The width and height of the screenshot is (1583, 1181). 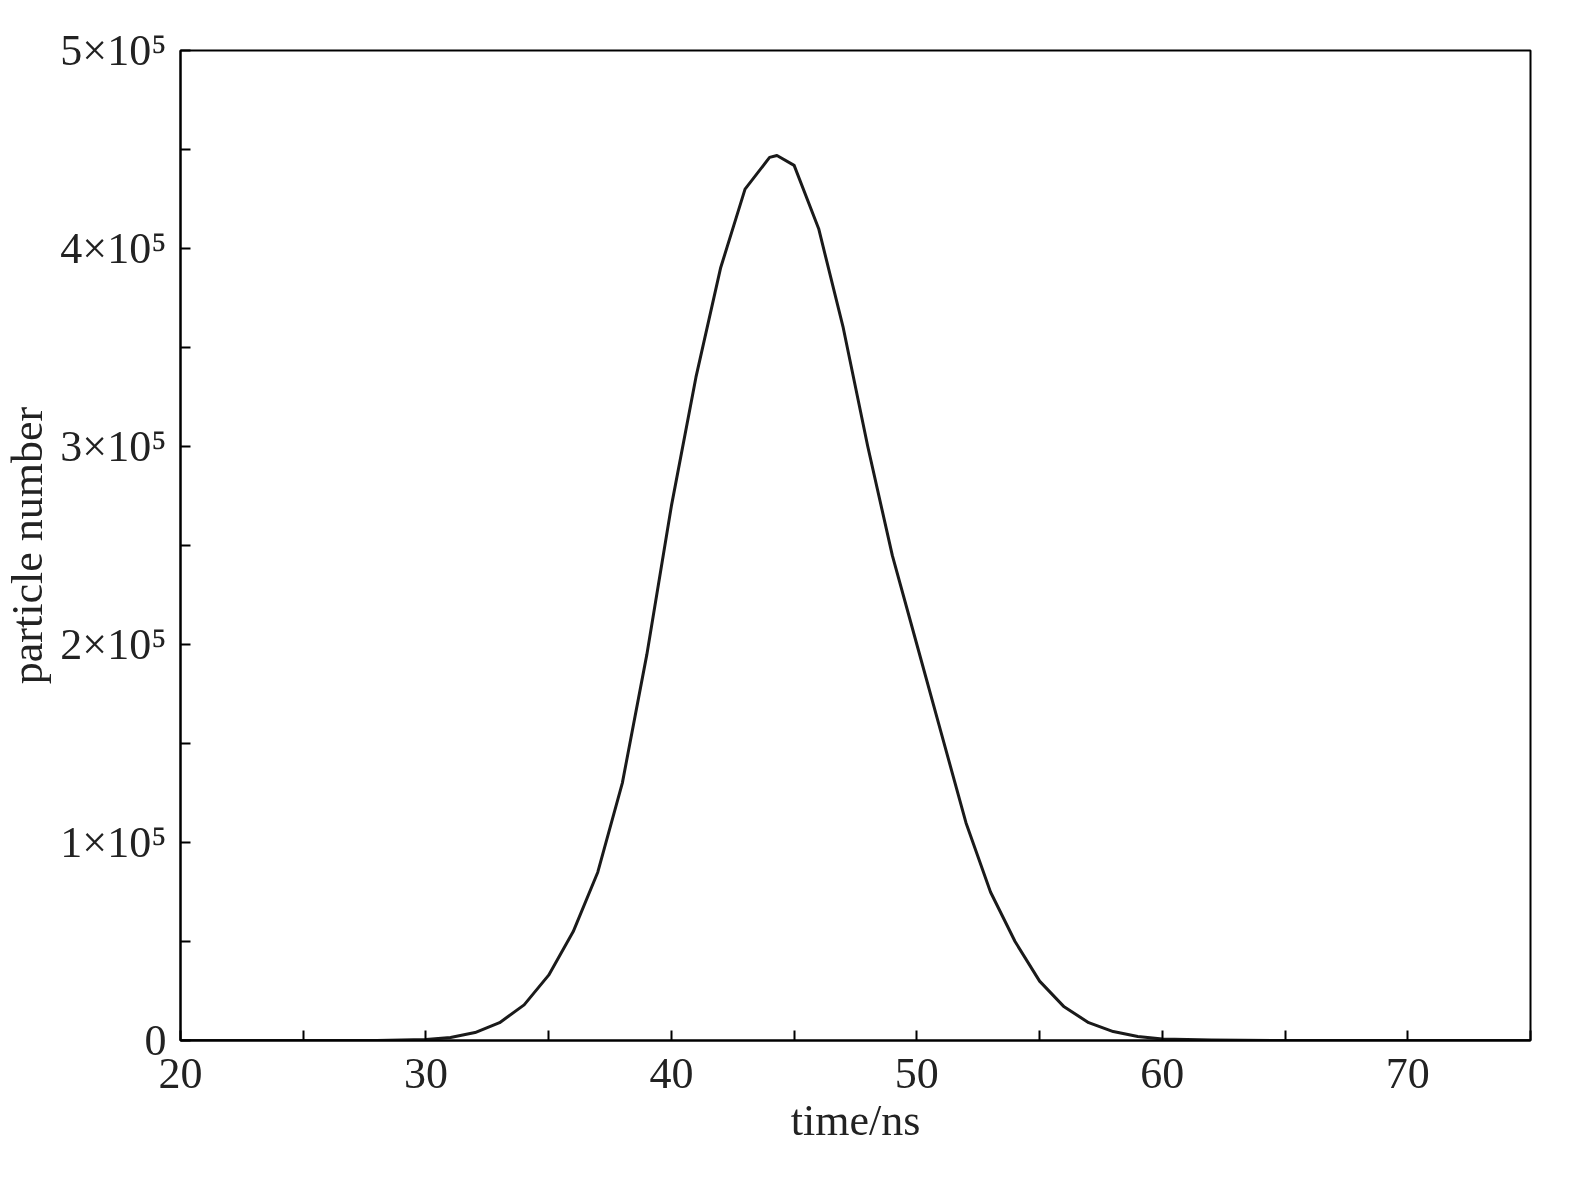 I want to click on x-tick-label: 30, so click(x=425, y=1073).